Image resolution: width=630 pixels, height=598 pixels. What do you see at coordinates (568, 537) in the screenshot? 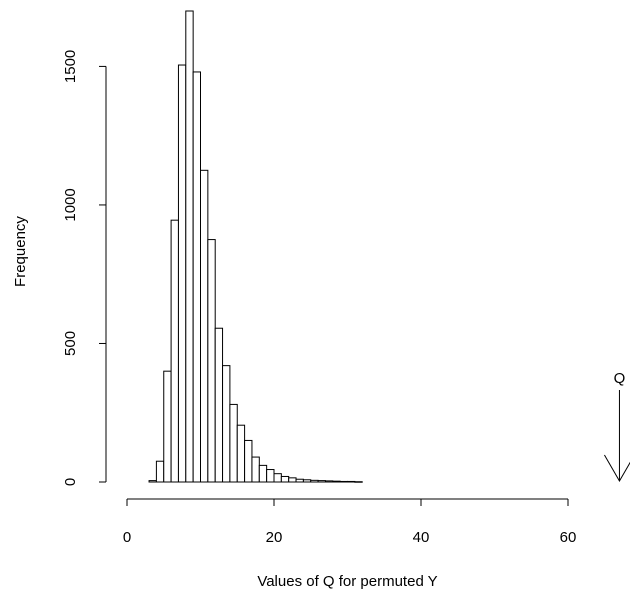
I see `x-tick-label: 60` at bounding box center [568, 537].